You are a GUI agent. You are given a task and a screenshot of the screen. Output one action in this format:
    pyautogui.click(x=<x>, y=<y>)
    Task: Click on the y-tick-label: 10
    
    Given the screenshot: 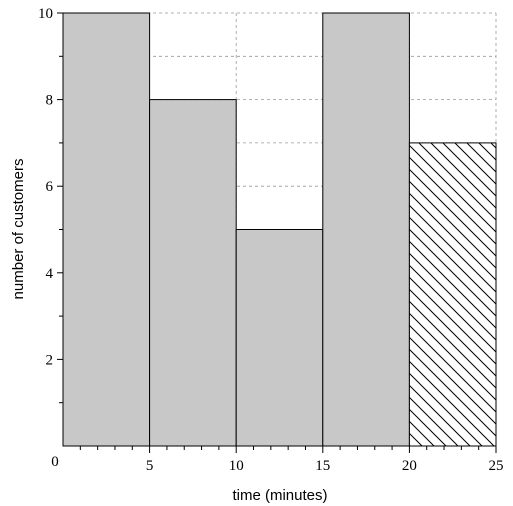 What is the action you would take?
    pyautogui.click(x=45, y=14)
    